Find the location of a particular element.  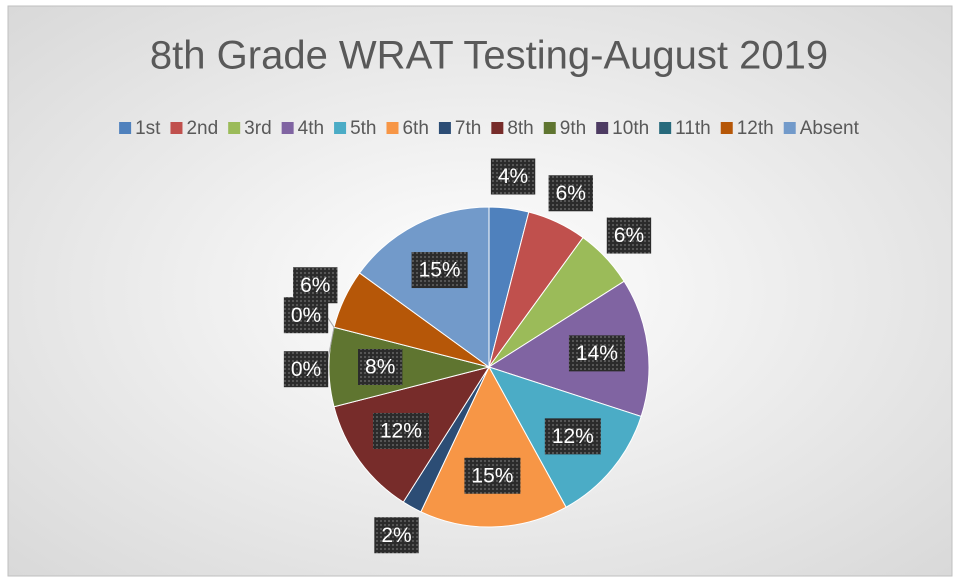

data-label: 14% is located at coordinates (596, 353).